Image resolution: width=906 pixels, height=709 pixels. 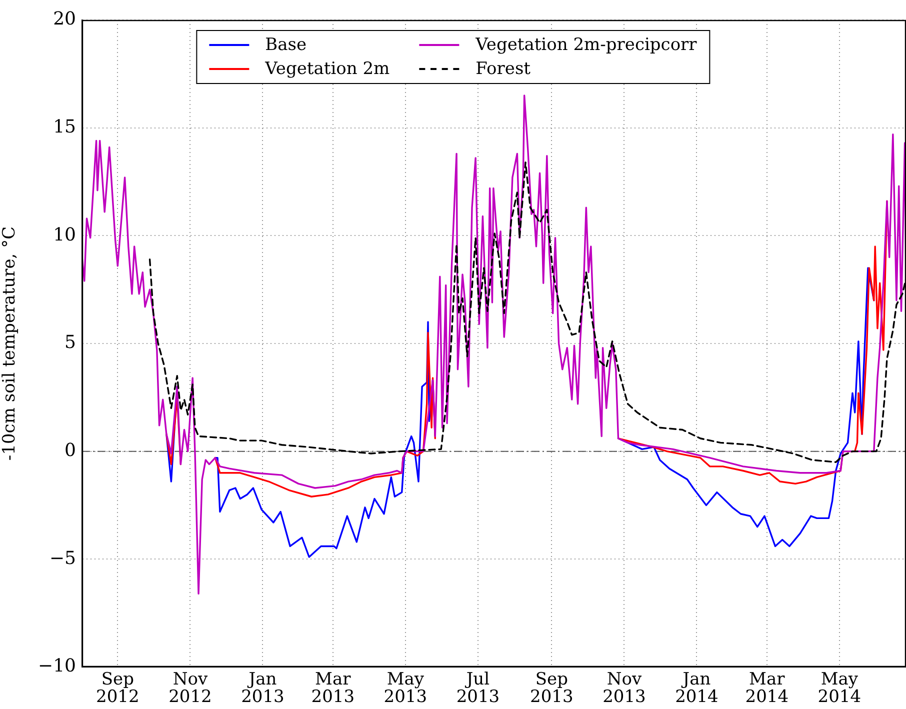 I want to click on legend-label: Vegetation 2m-precipcorr, so click(x=586, y=45).